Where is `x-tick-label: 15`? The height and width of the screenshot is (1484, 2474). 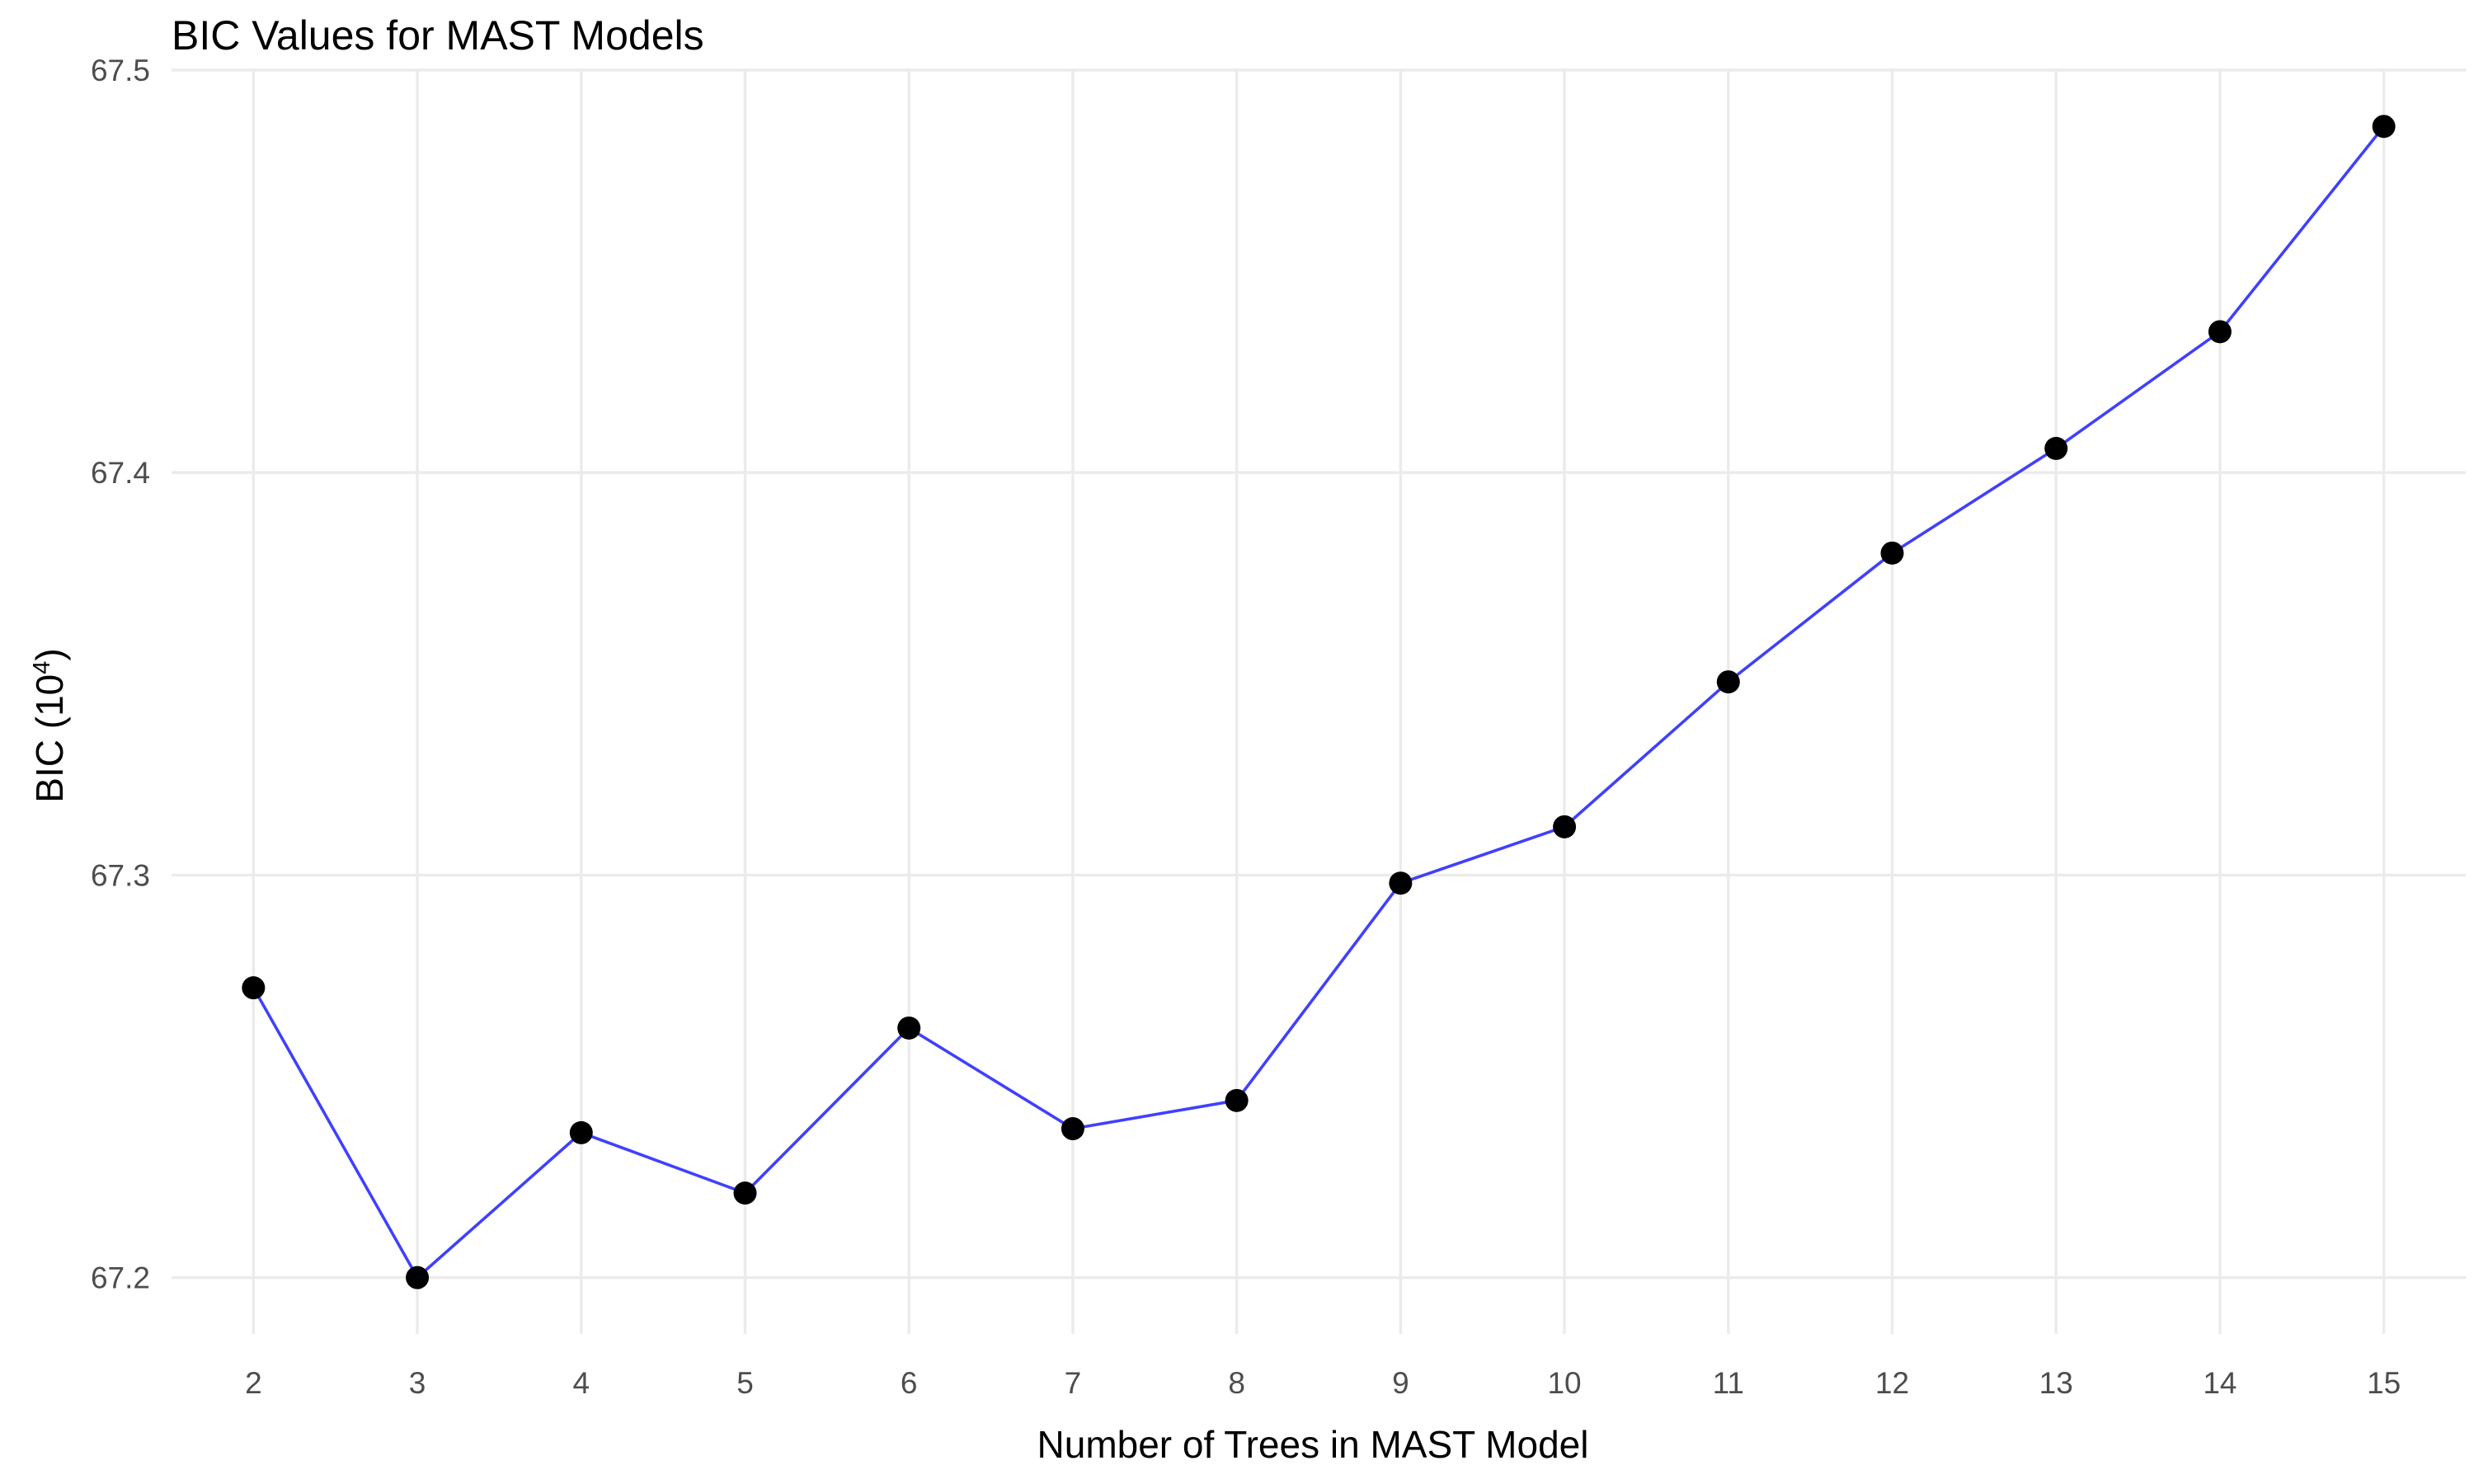 x-tick-label: 15 is located at coordinates (2384, 1383).